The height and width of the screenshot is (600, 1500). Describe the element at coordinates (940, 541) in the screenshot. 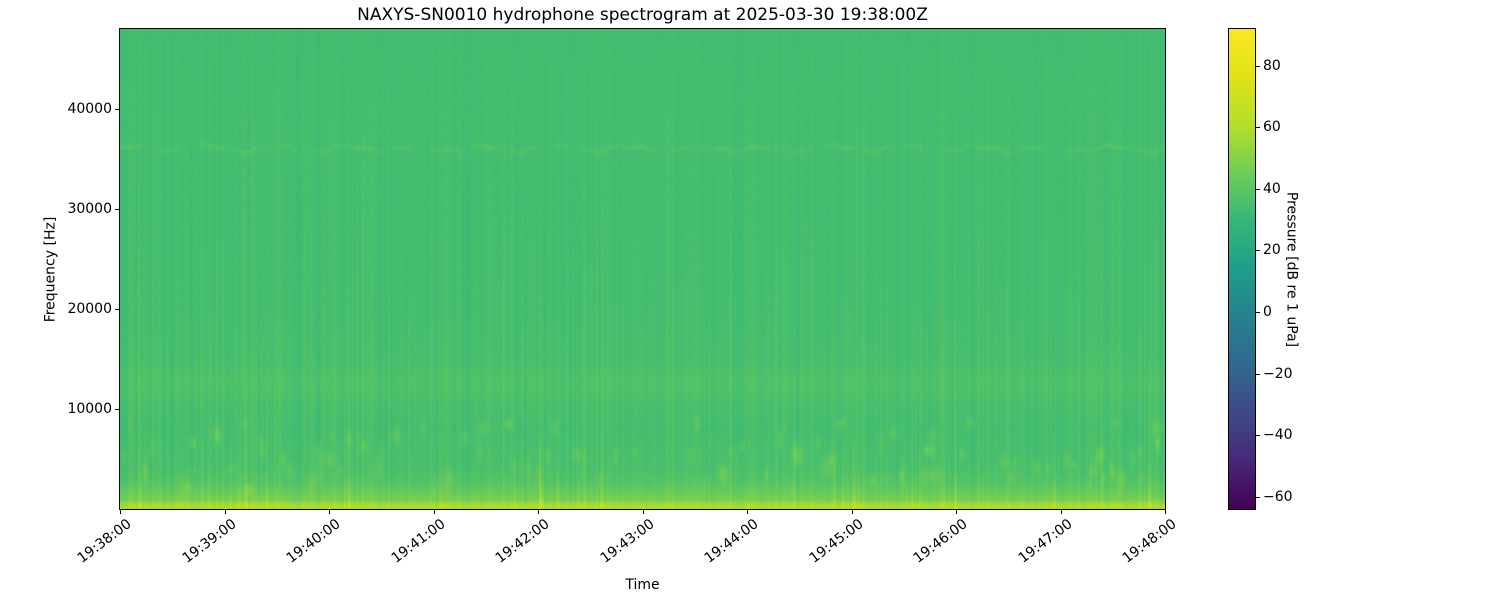

I see `x-tick-label: 19:46:00` at that location.